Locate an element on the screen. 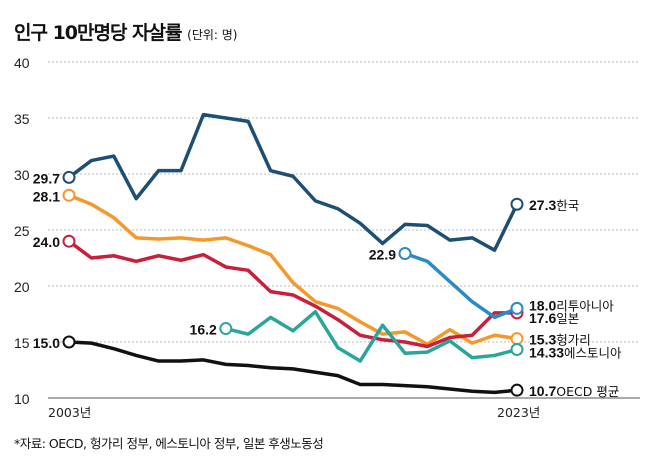  series-name: 일본 is located at coordinates (567, 318).